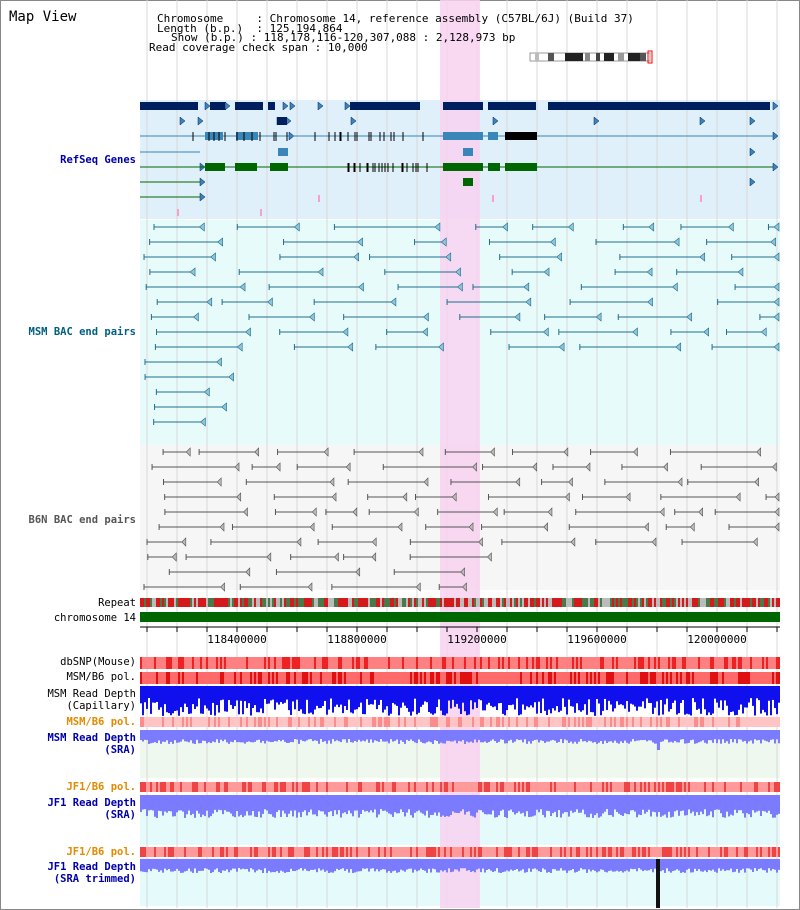 The height and width of the screenshot is (910, 800). I want to click on bac-end-arrow, so click(662, 512).